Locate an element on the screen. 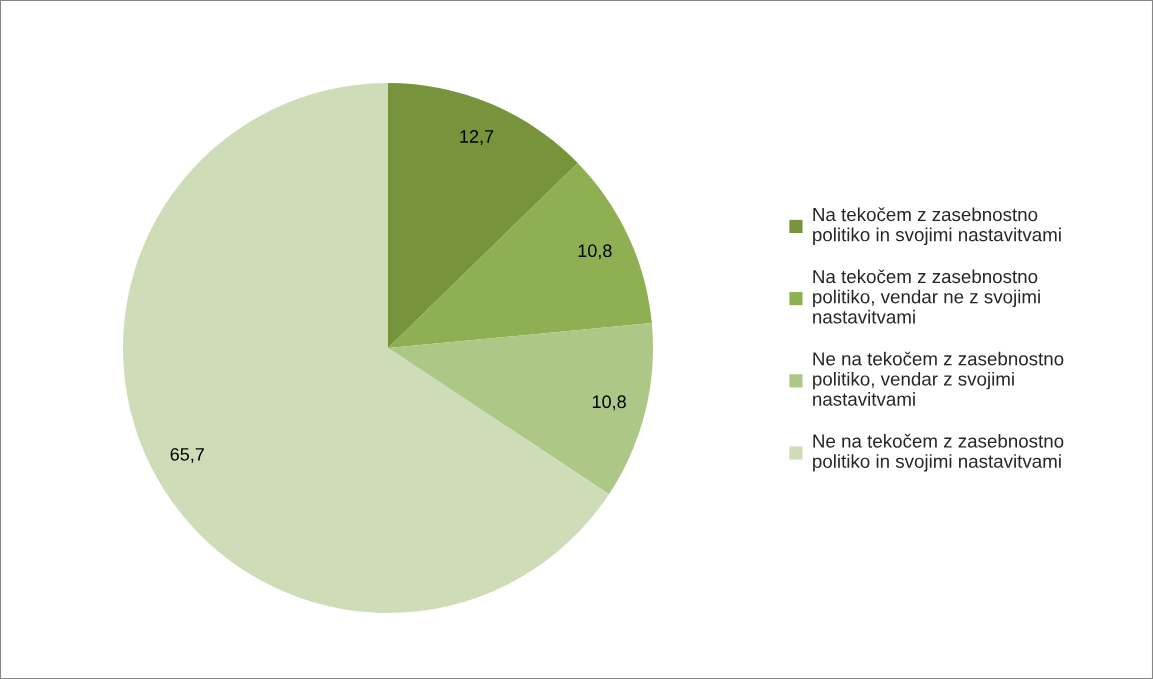 This screenshot has width=1153, height=679. data-label: 65,7 is located at coordinates (187, 455).